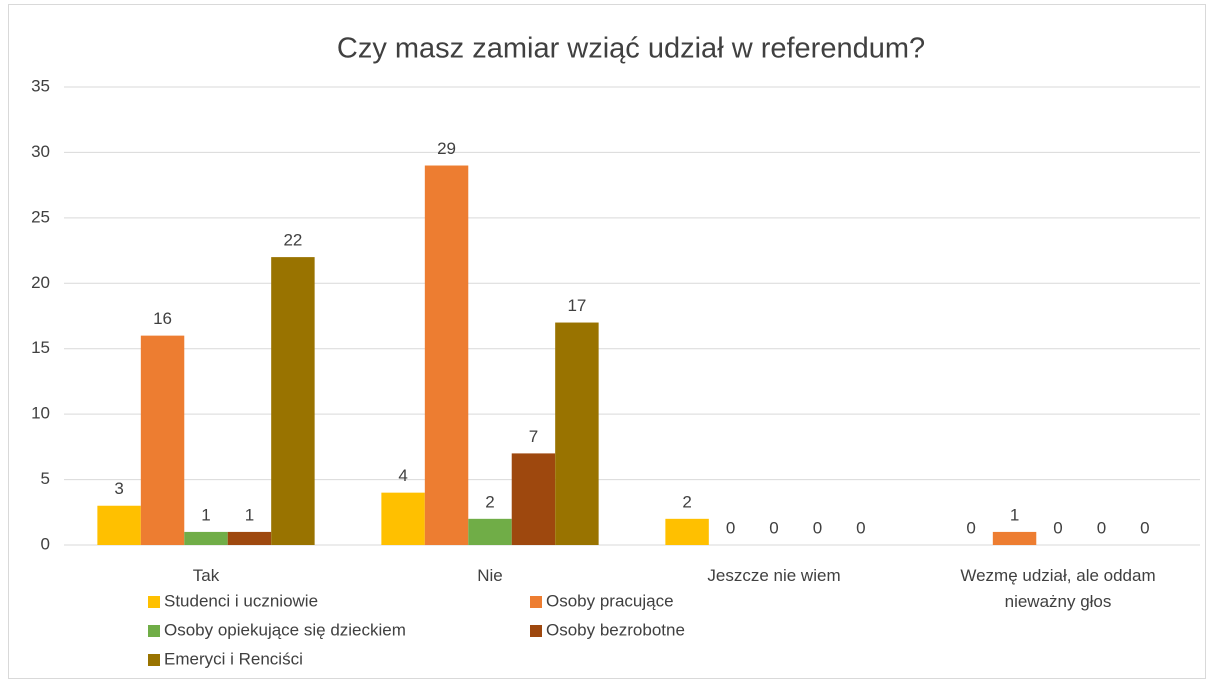  I want to click on data-label: 22, so click(292, 240).